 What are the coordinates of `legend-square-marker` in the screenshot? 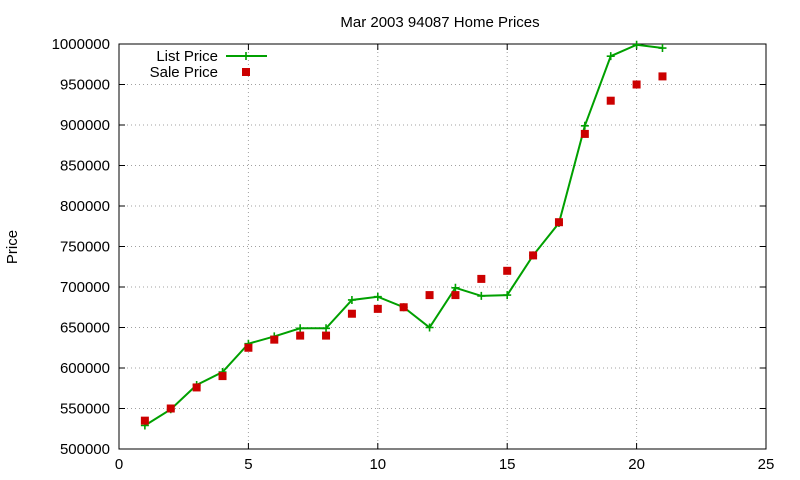 It's located at (246, 72).